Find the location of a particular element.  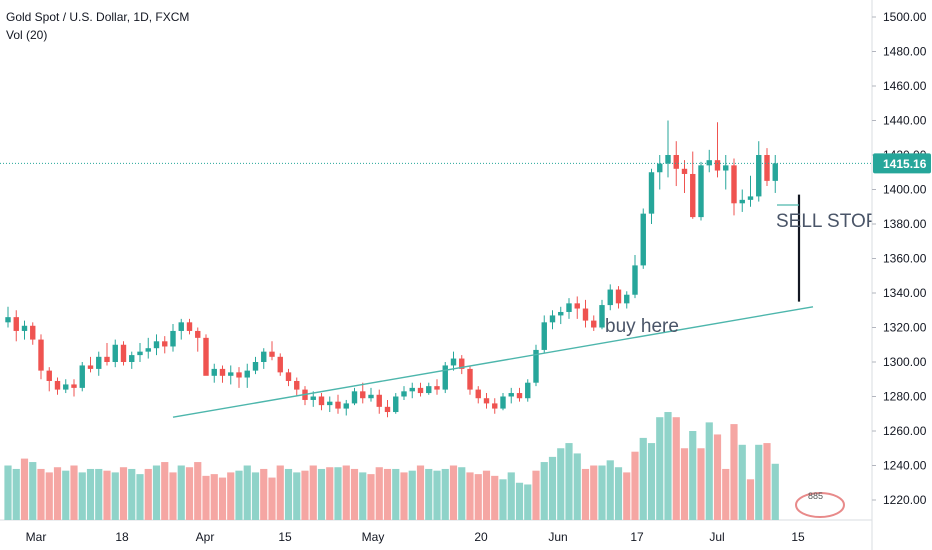

time-tick-label: 20 is located at coordinates (481, 537).